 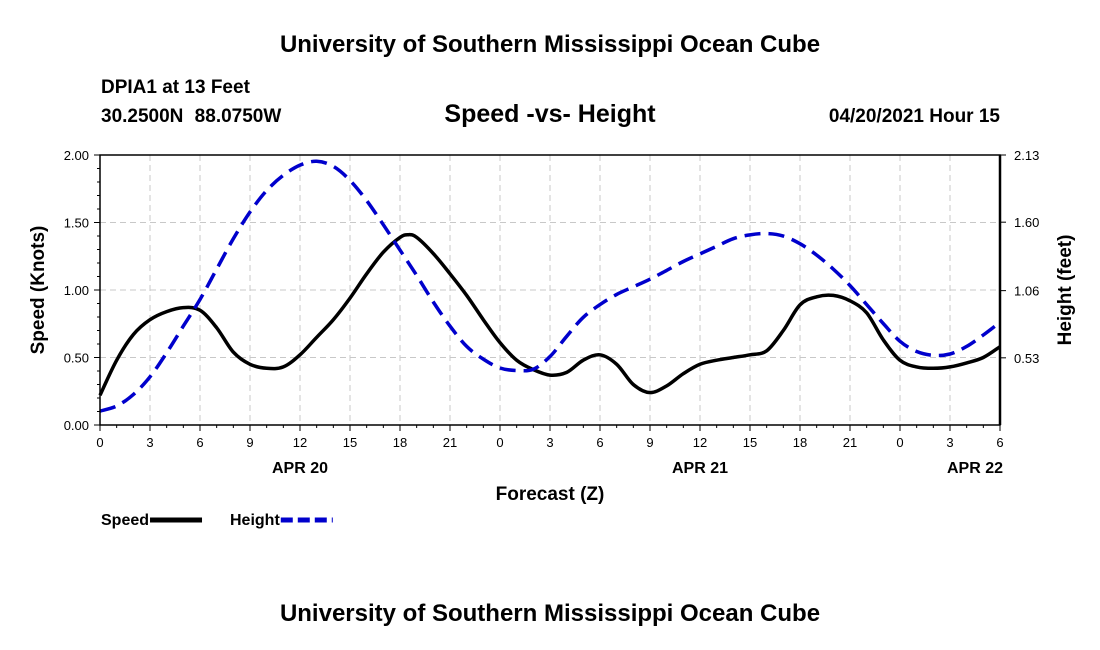 I want to click on y-tick-label: 0.50, so click(x=76, y=358).